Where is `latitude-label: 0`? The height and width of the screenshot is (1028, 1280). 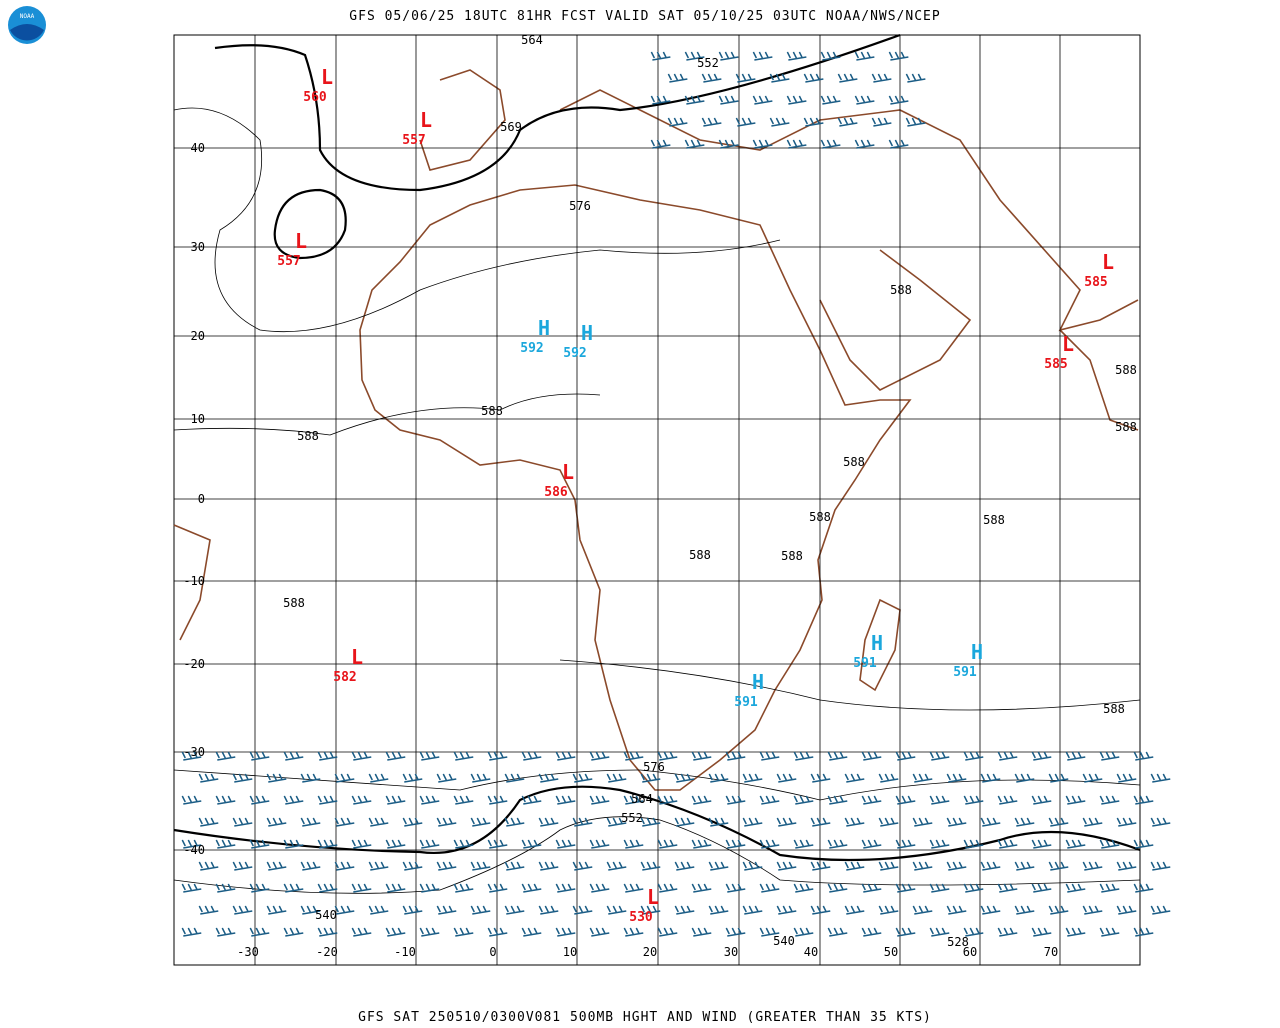
latitude-label: 0 is located at coordinates (201, 499).